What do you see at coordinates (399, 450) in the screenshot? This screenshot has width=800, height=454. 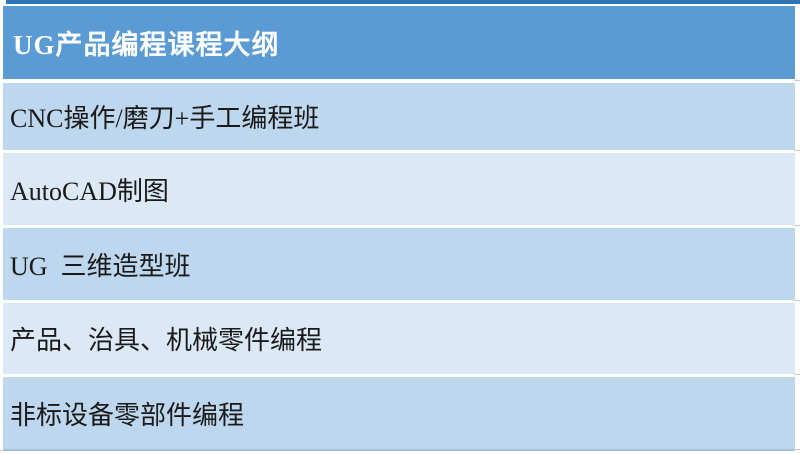 I see `bottom-border-rule` at bounding box center [399, 450].